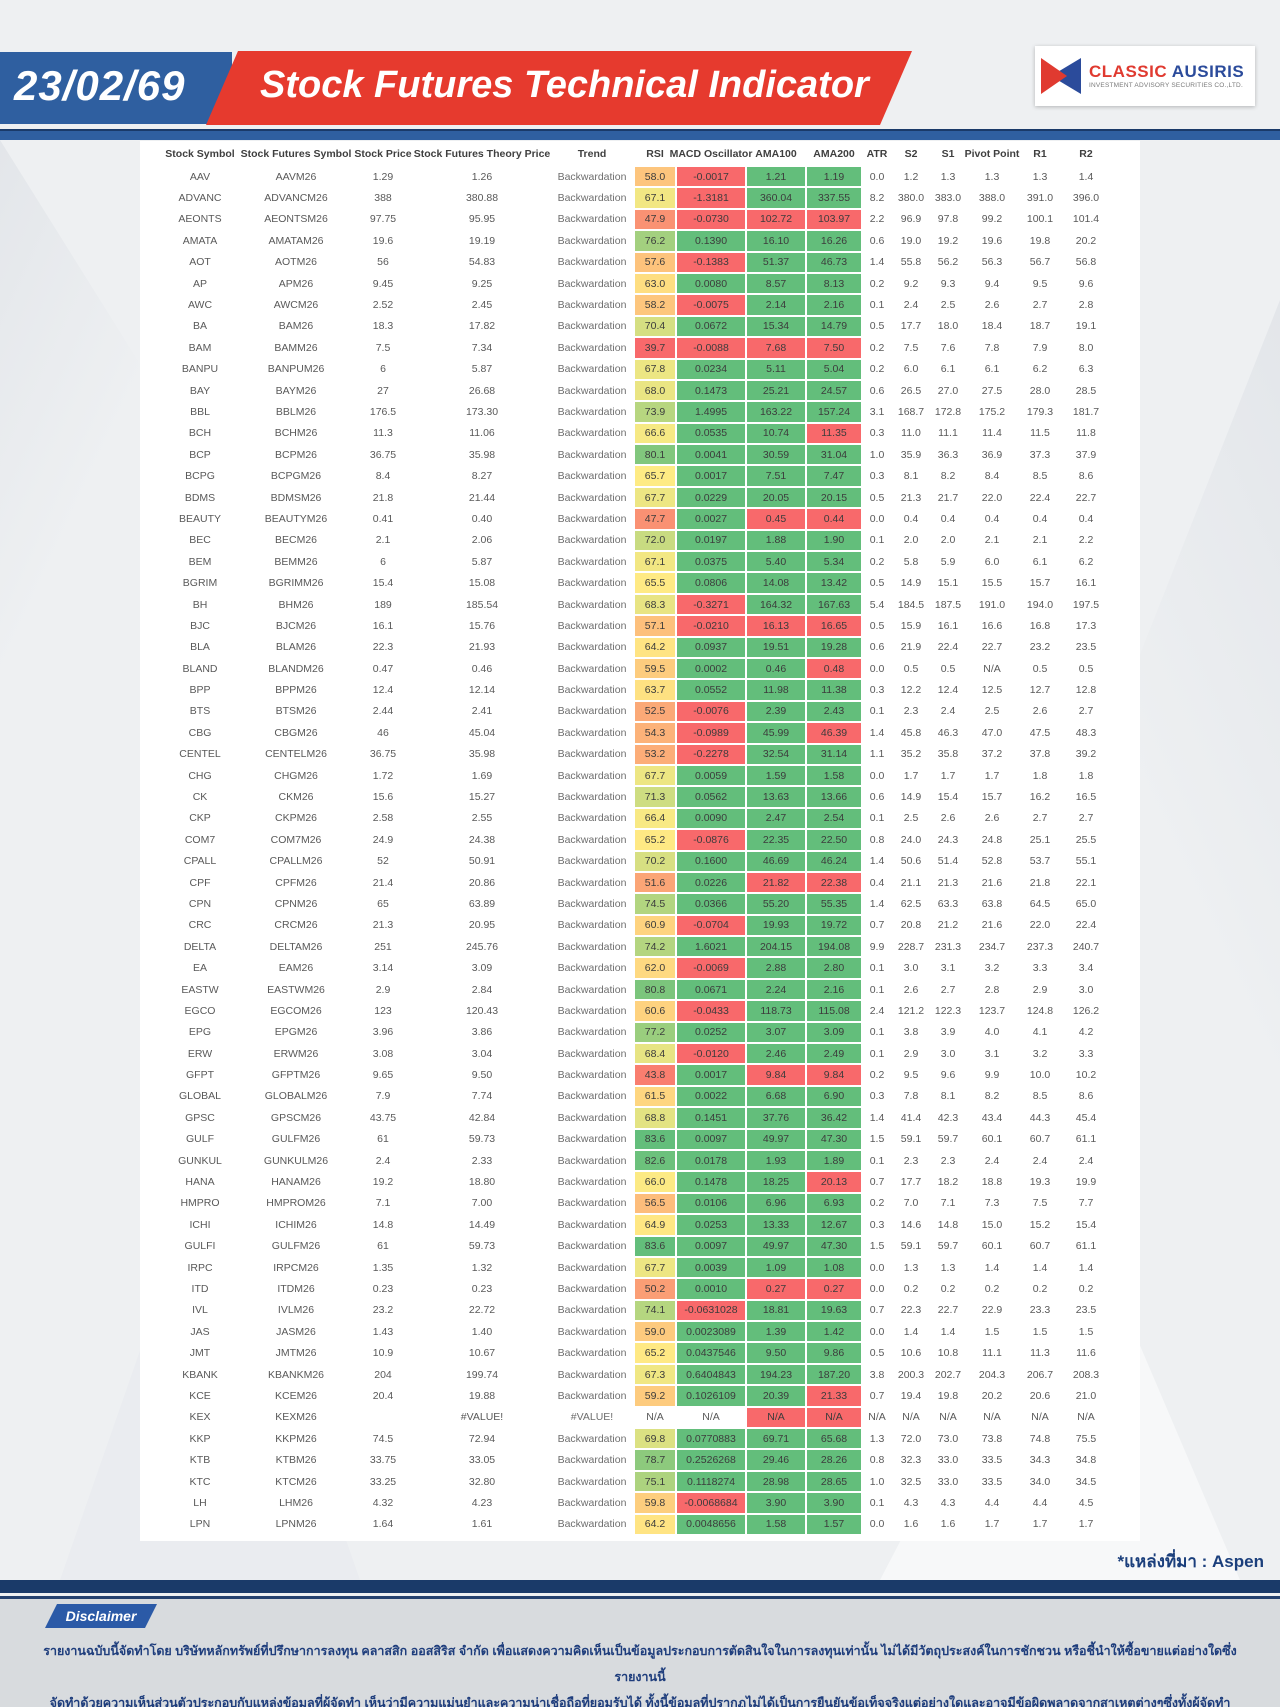 This screenshot has width=1280, height=1707. What do you see at coordinates (1086, 690) in the screenshot?
I see `r2: 12.8` at bounding box center [1086, 690].